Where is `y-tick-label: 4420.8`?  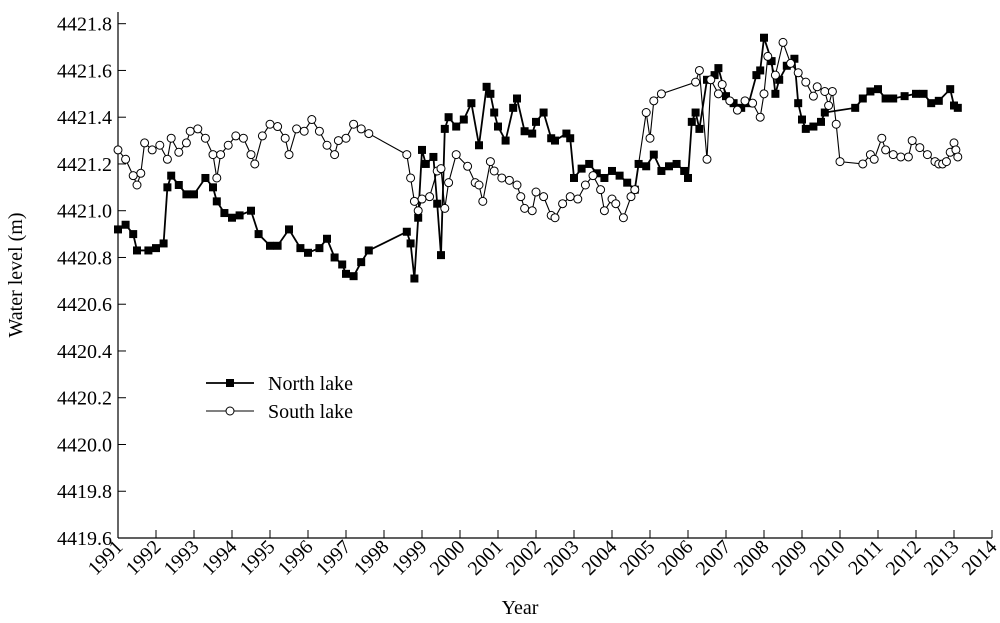
y-tick-label: 4420.8 is located at coordinates (84, 258).